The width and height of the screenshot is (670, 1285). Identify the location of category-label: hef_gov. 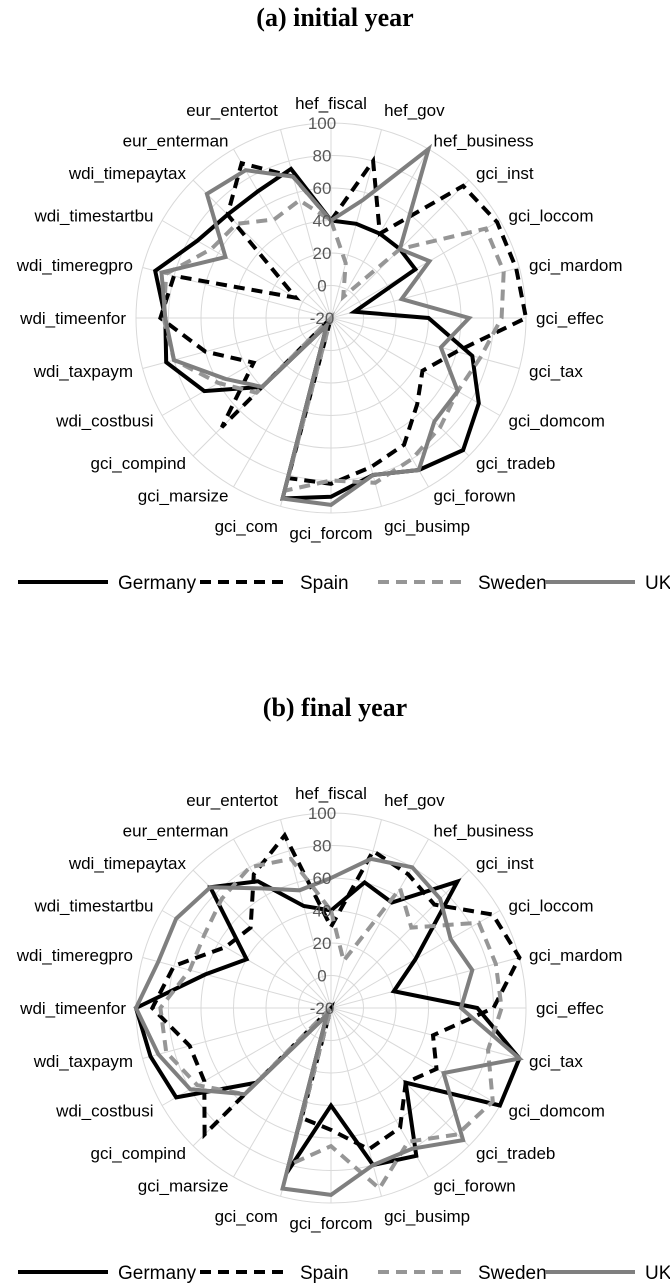
(414, 800).